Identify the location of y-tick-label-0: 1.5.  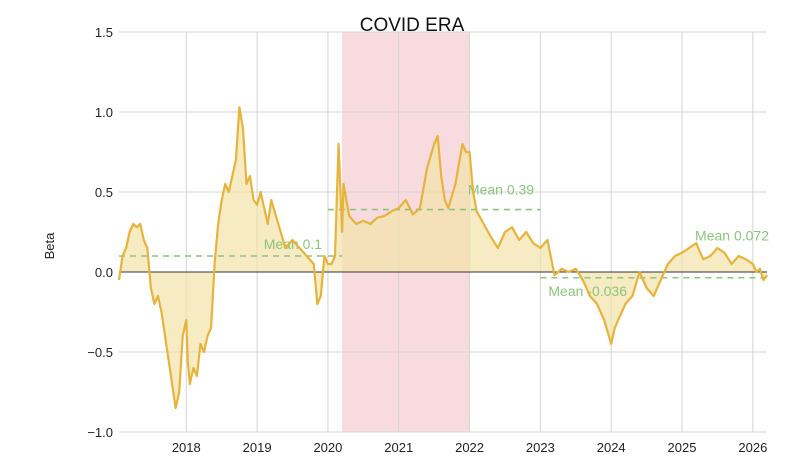
(104, 32).